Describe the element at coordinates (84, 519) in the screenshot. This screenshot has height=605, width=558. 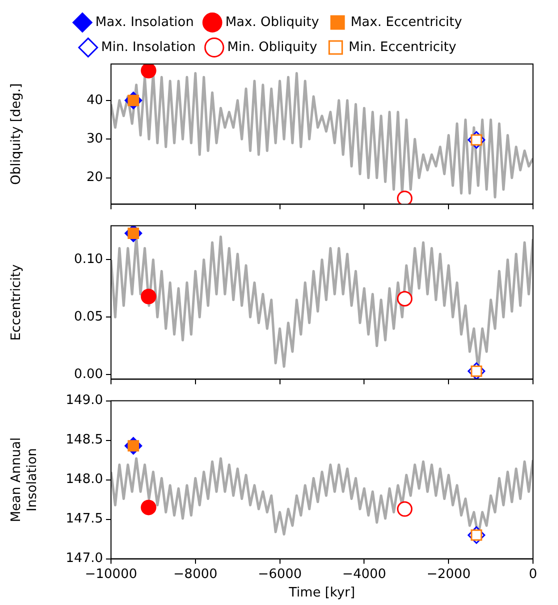
I see `y-tick-label: 147.5` at that location.